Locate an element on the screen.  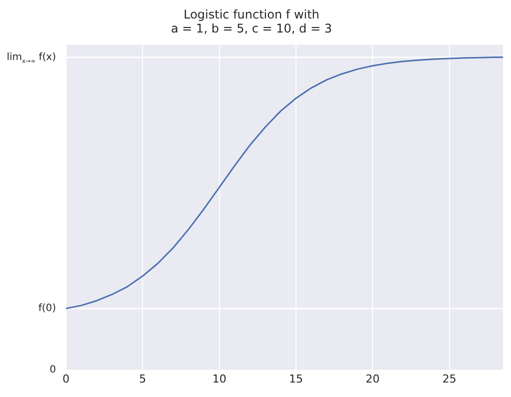
x-tick-label: 25 is located at coordinates (449, 379).